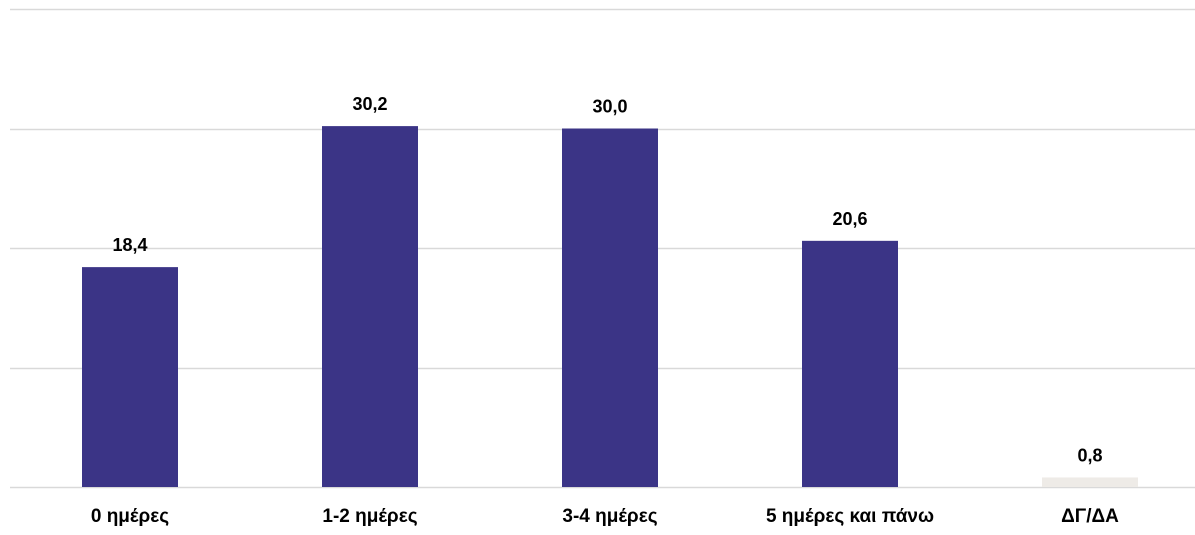 This screenshot has width=1195, height=535. I want to click on value-label-0: 18,4, so click(129, 245).